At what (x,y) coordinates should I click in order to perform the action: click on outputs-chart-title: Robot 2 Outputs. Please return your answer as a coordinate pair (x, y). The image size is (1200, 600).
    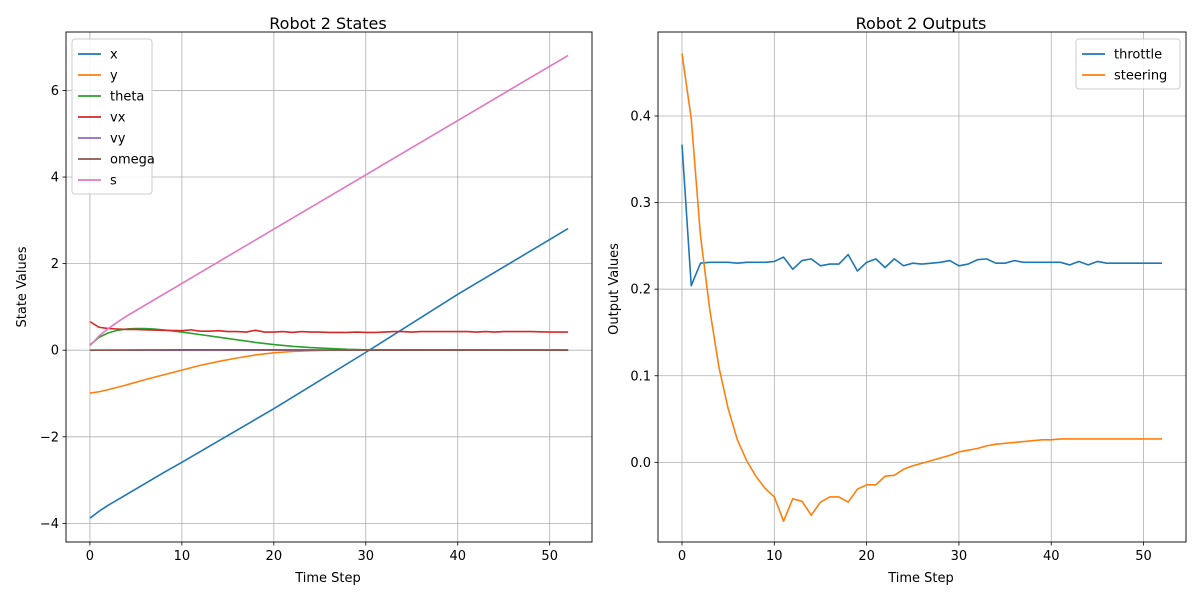
    Looking at the image, I should click on (921, 23).